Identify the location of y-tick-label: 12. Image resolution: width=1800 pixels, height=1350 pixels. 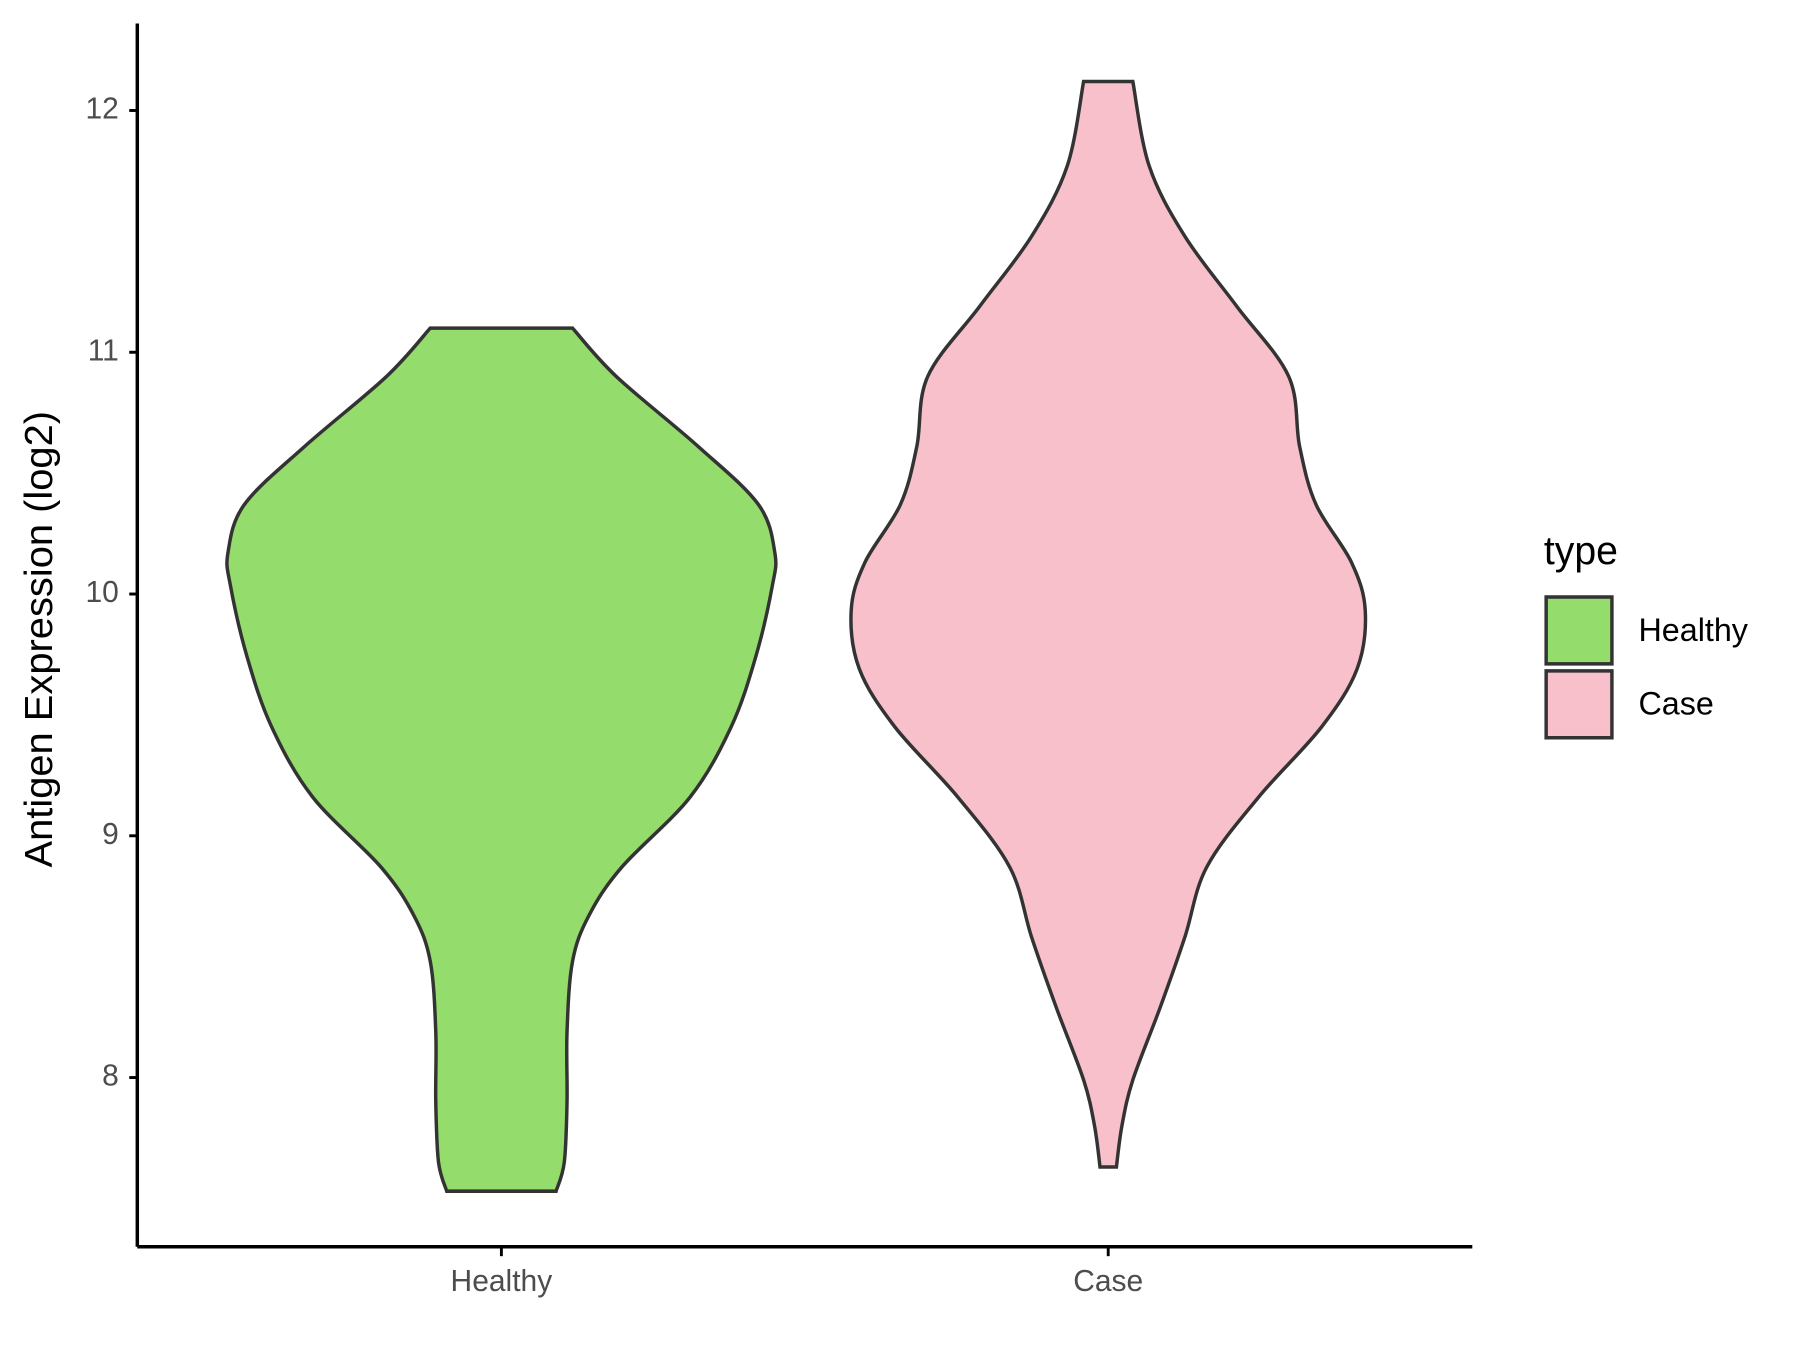
(101, 108).